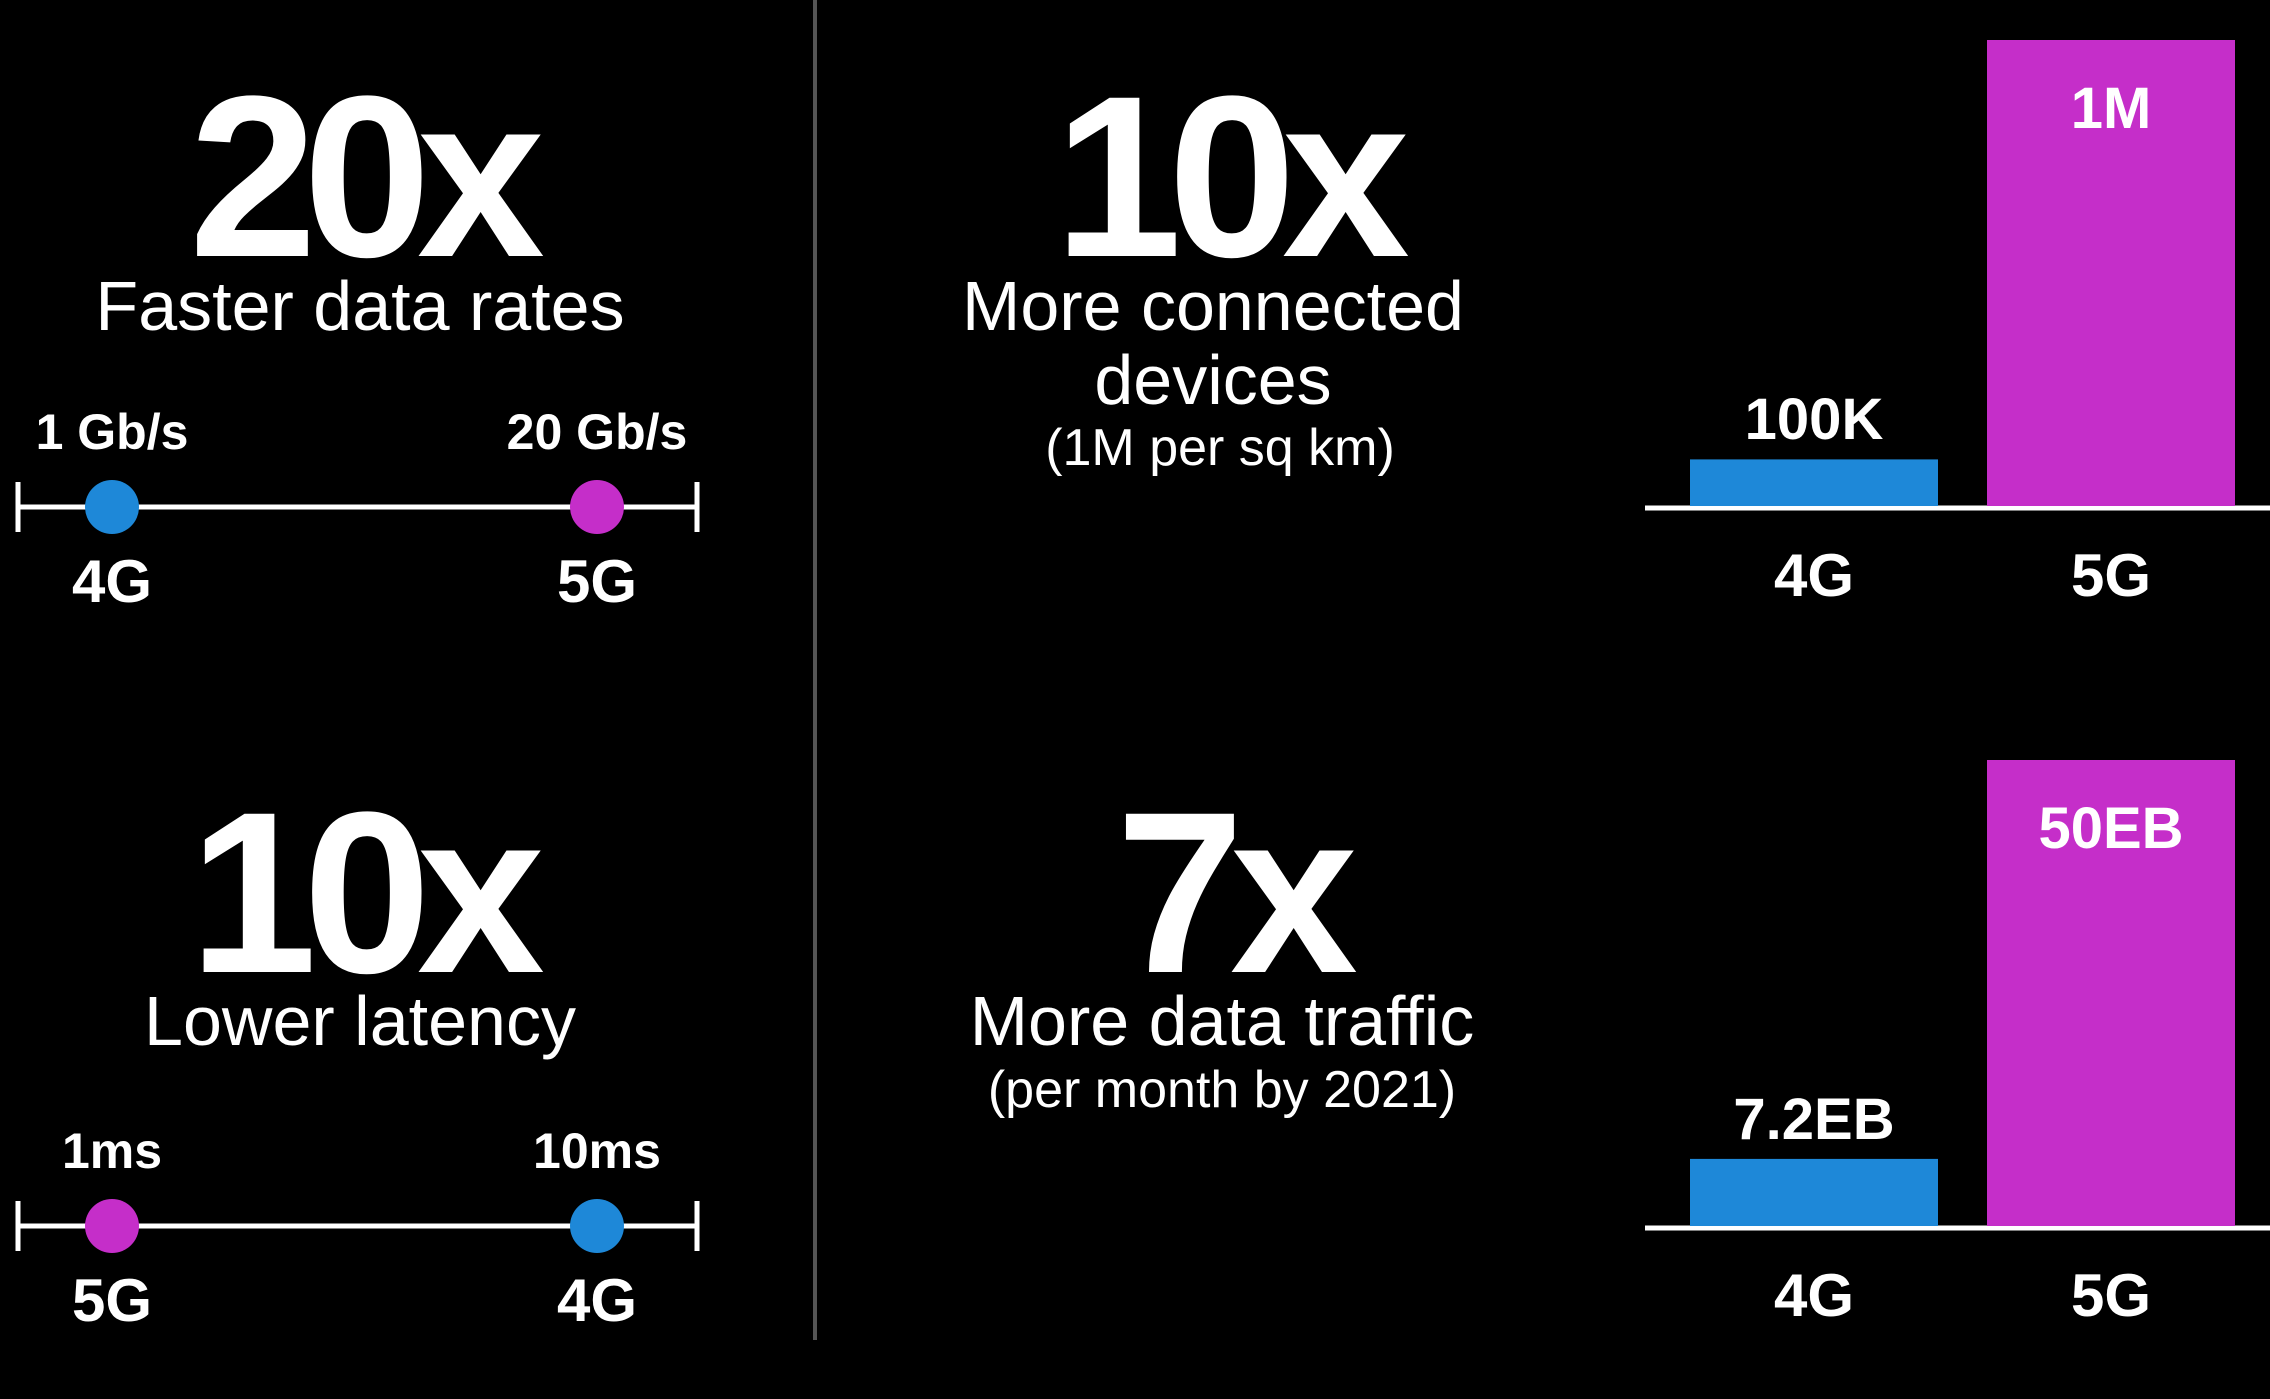  Describe the element at coordinates (1814, 1192) in the screenshot. I see `traffic-bar-4g` at that location.